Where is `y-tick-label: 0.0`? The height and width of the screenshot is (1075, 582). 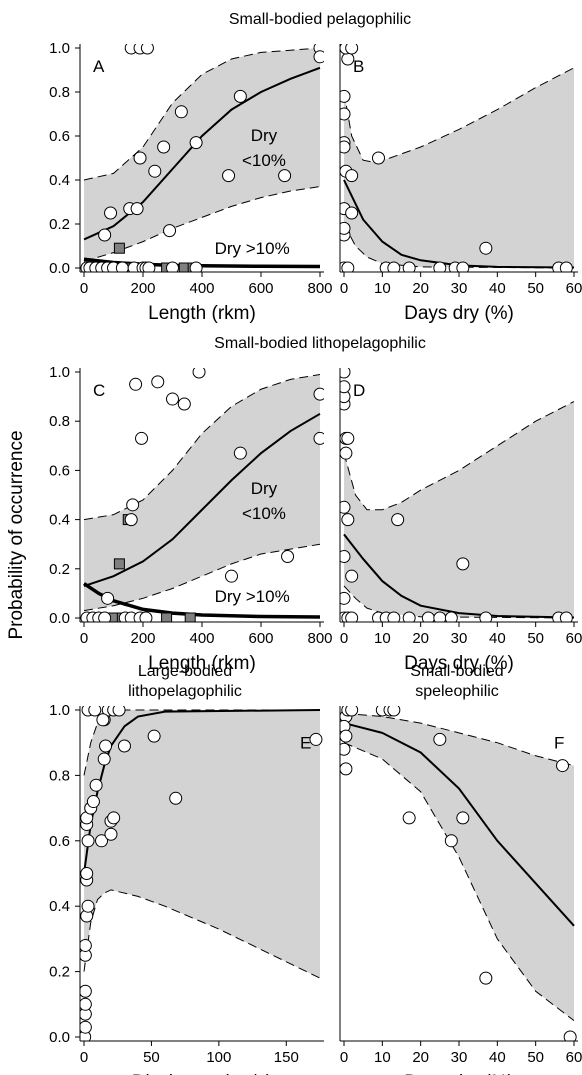
y-tick-label: 0.0 is located at coordinates (59, 618).